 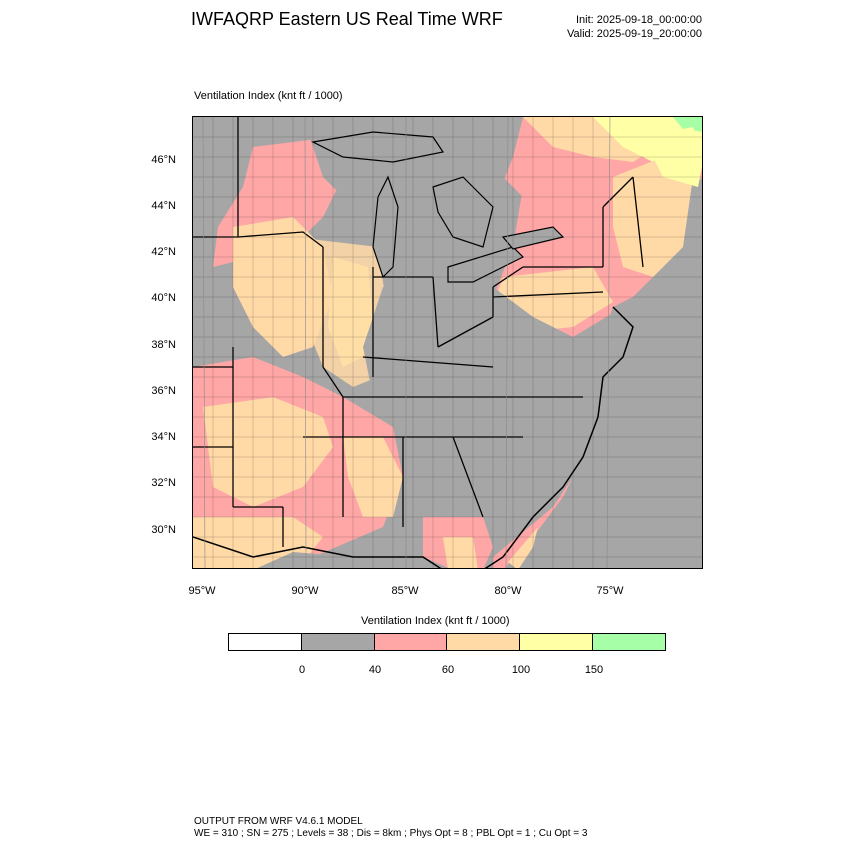 I want to click on lon-label-85: 85°W, so click(x=405, y=591).